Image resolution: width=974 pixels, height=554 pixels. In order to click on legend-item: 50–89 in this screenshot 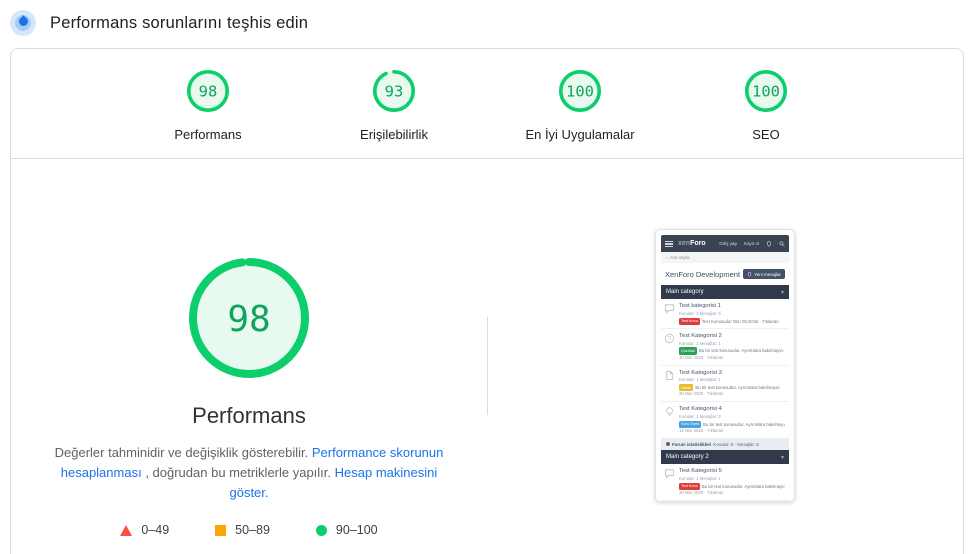, I will do `click(242, 530)`.